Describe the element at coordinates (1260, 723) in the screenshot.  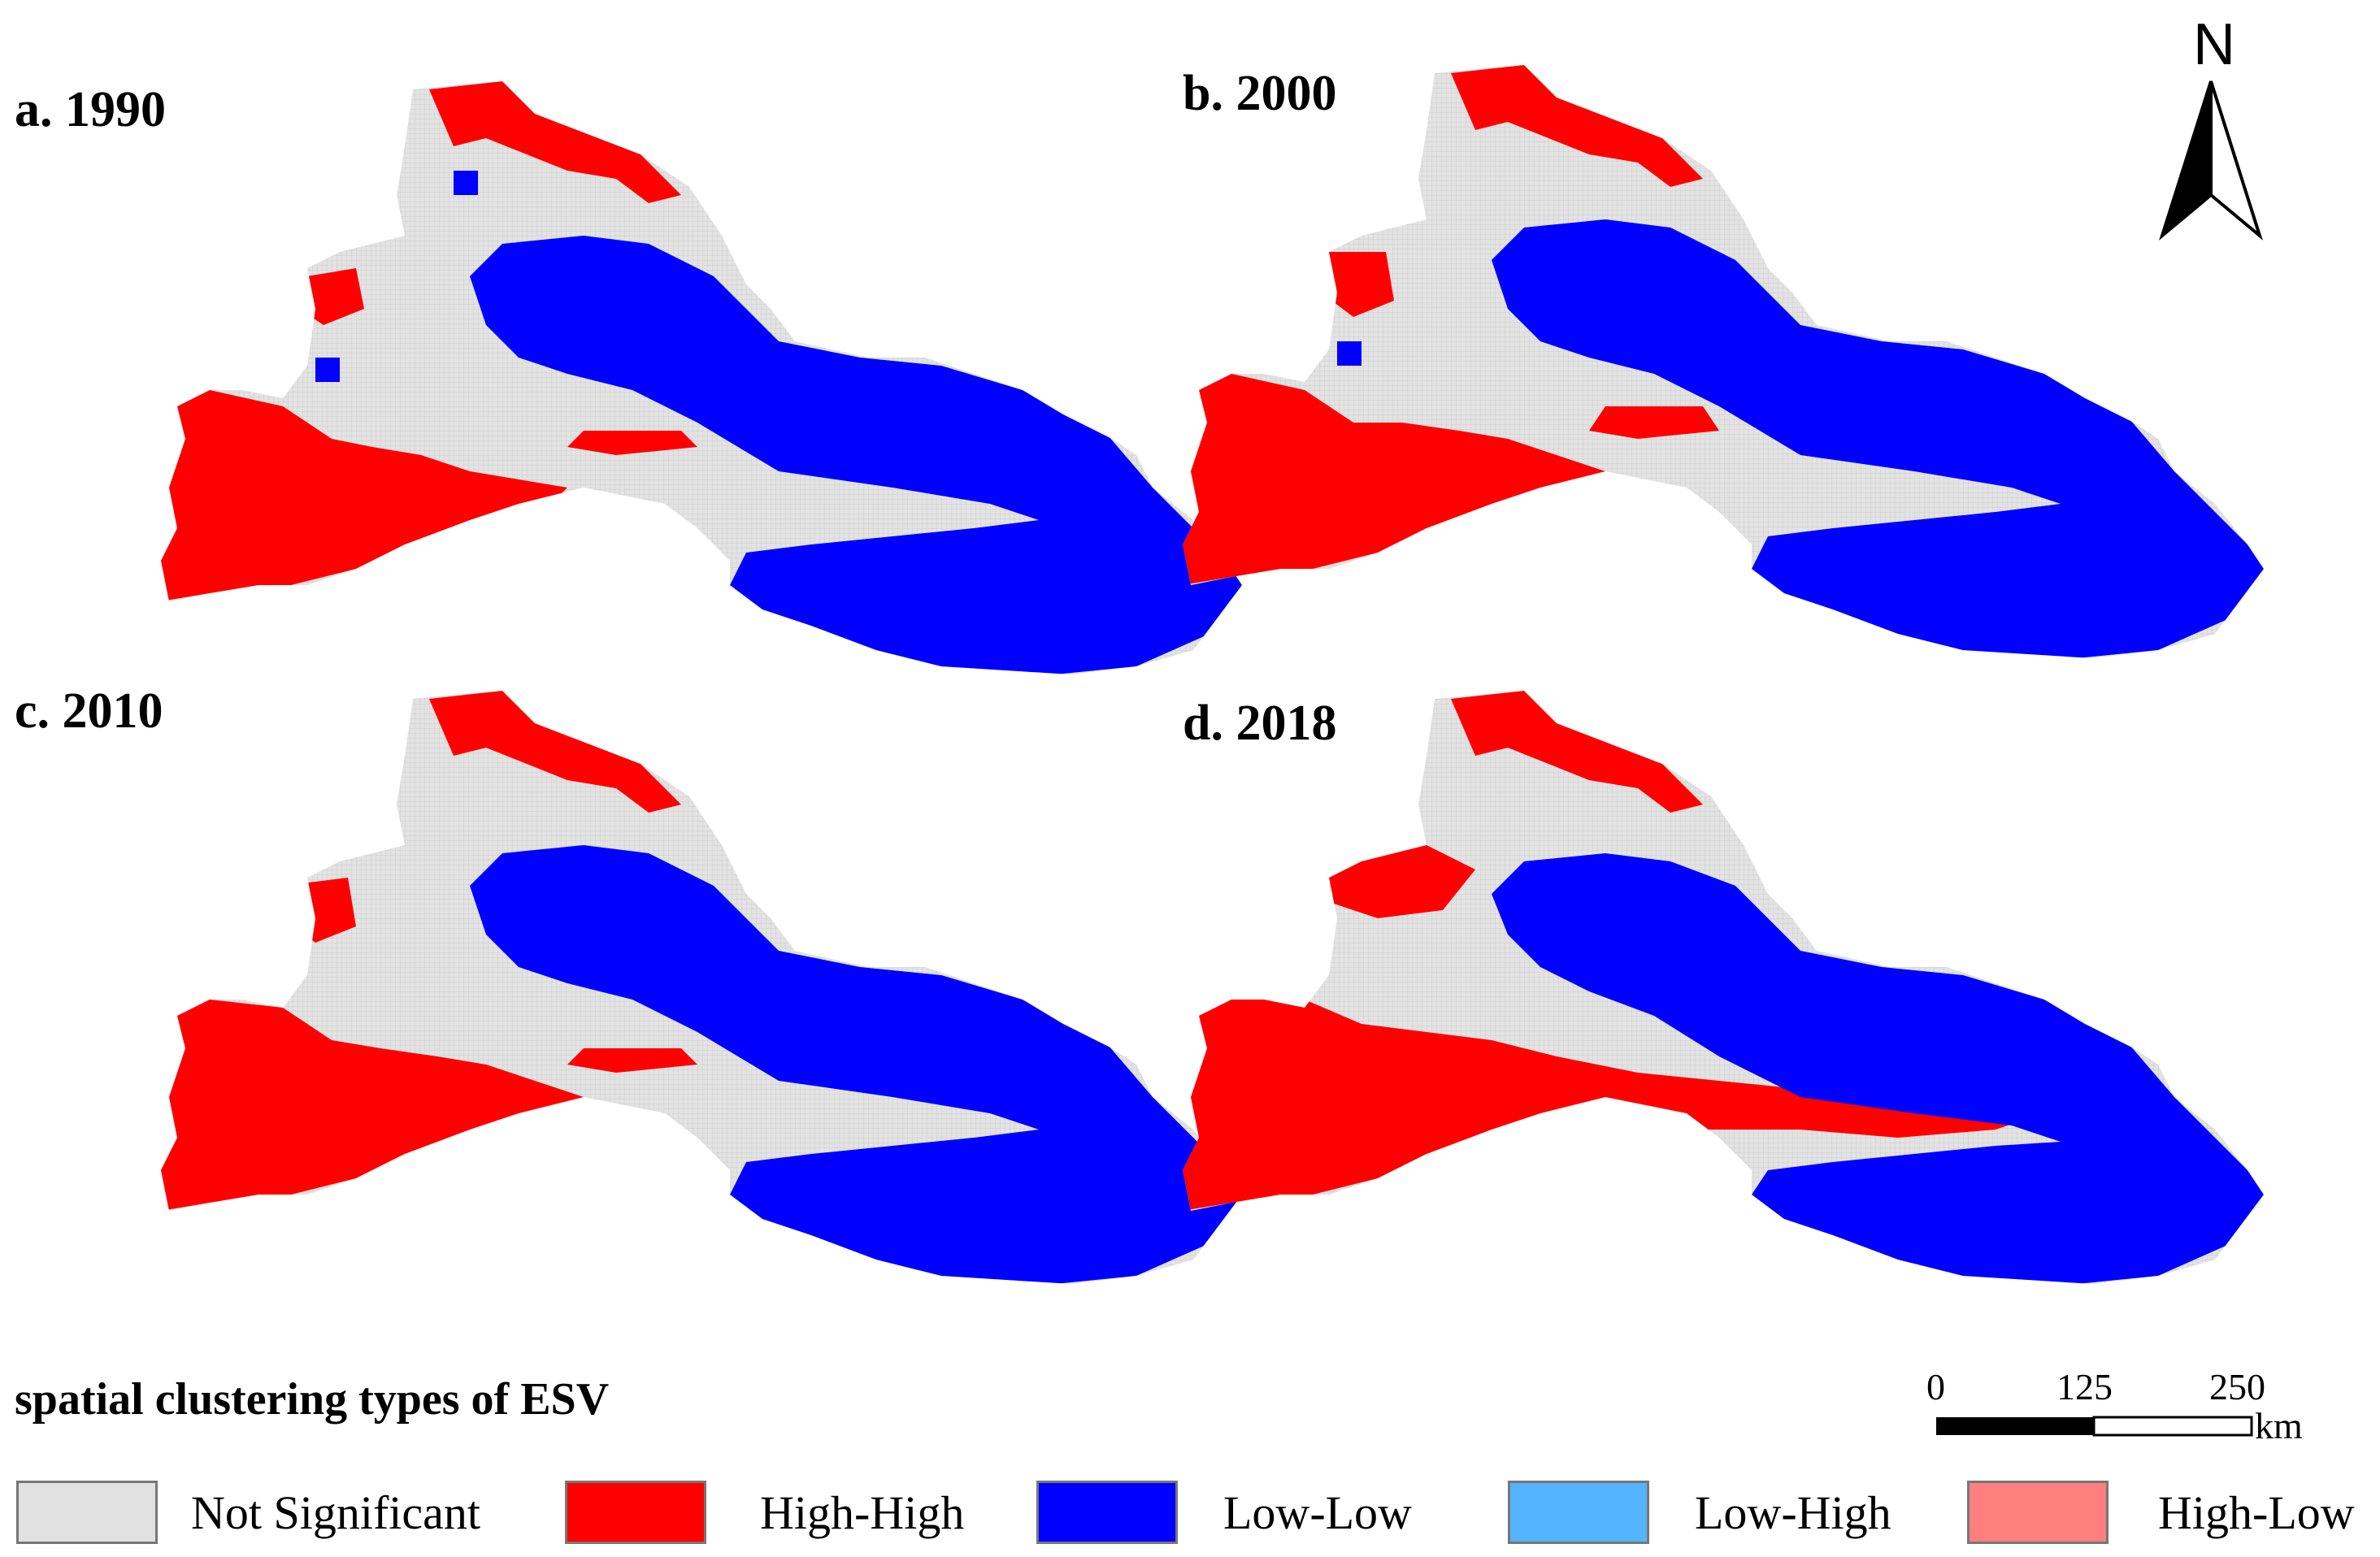
I see `panel-label-2018: d. 2018` at that location.